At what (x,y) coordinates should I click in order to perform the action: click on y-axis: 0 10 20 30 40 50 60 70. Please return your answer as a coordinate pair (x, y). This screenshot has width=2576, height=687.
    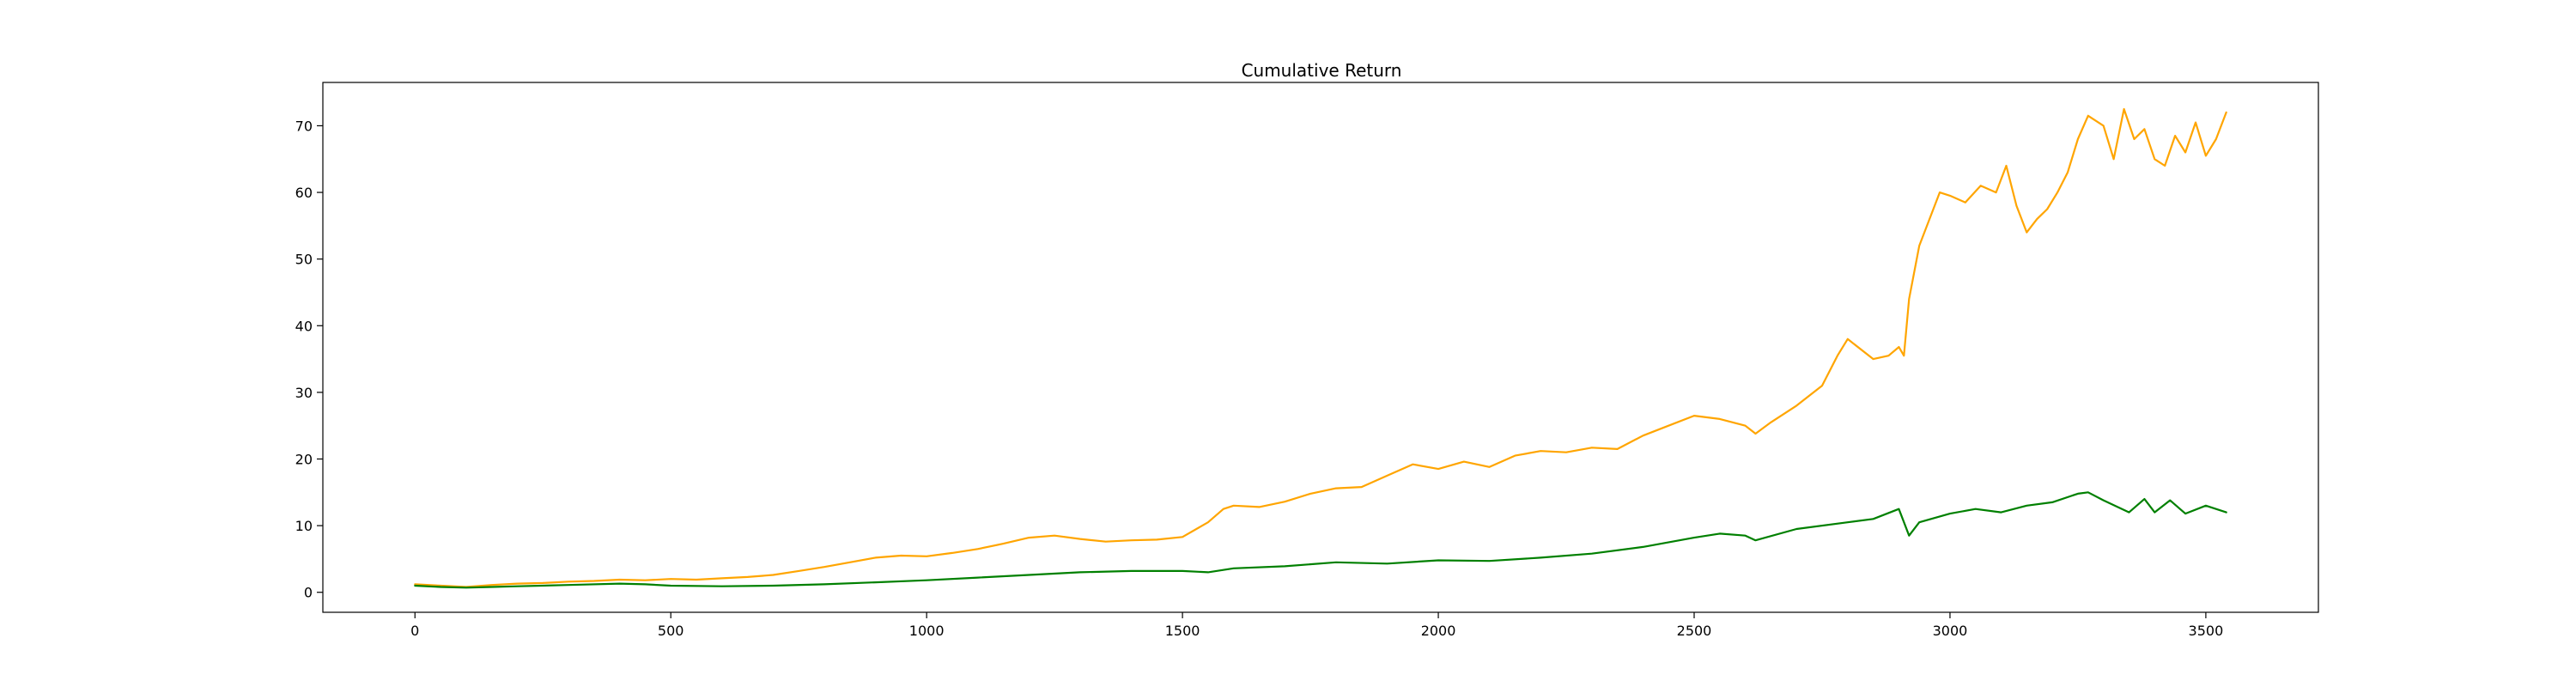
    Looking at the image, I should click on (309, 359).